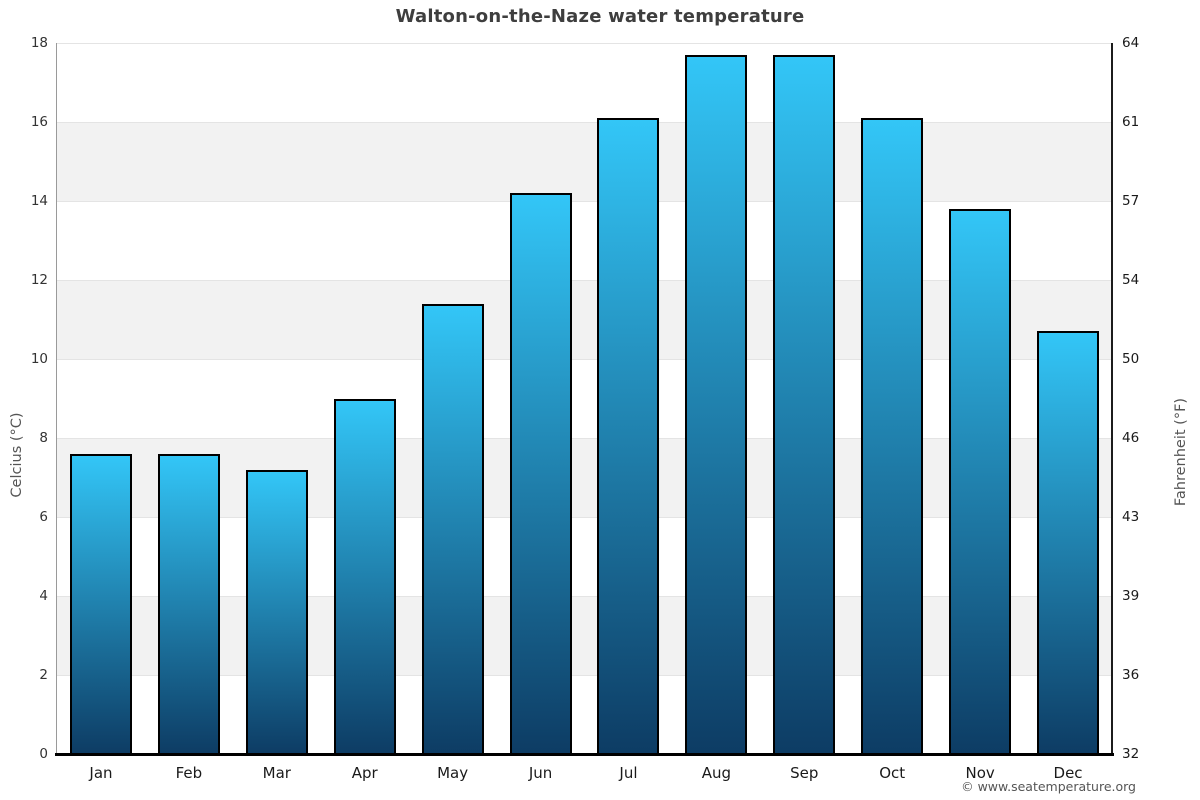  Describe the element at coordinates (39, 43) in the screenshot. I see `y-tick-left-18: 18` at that location.